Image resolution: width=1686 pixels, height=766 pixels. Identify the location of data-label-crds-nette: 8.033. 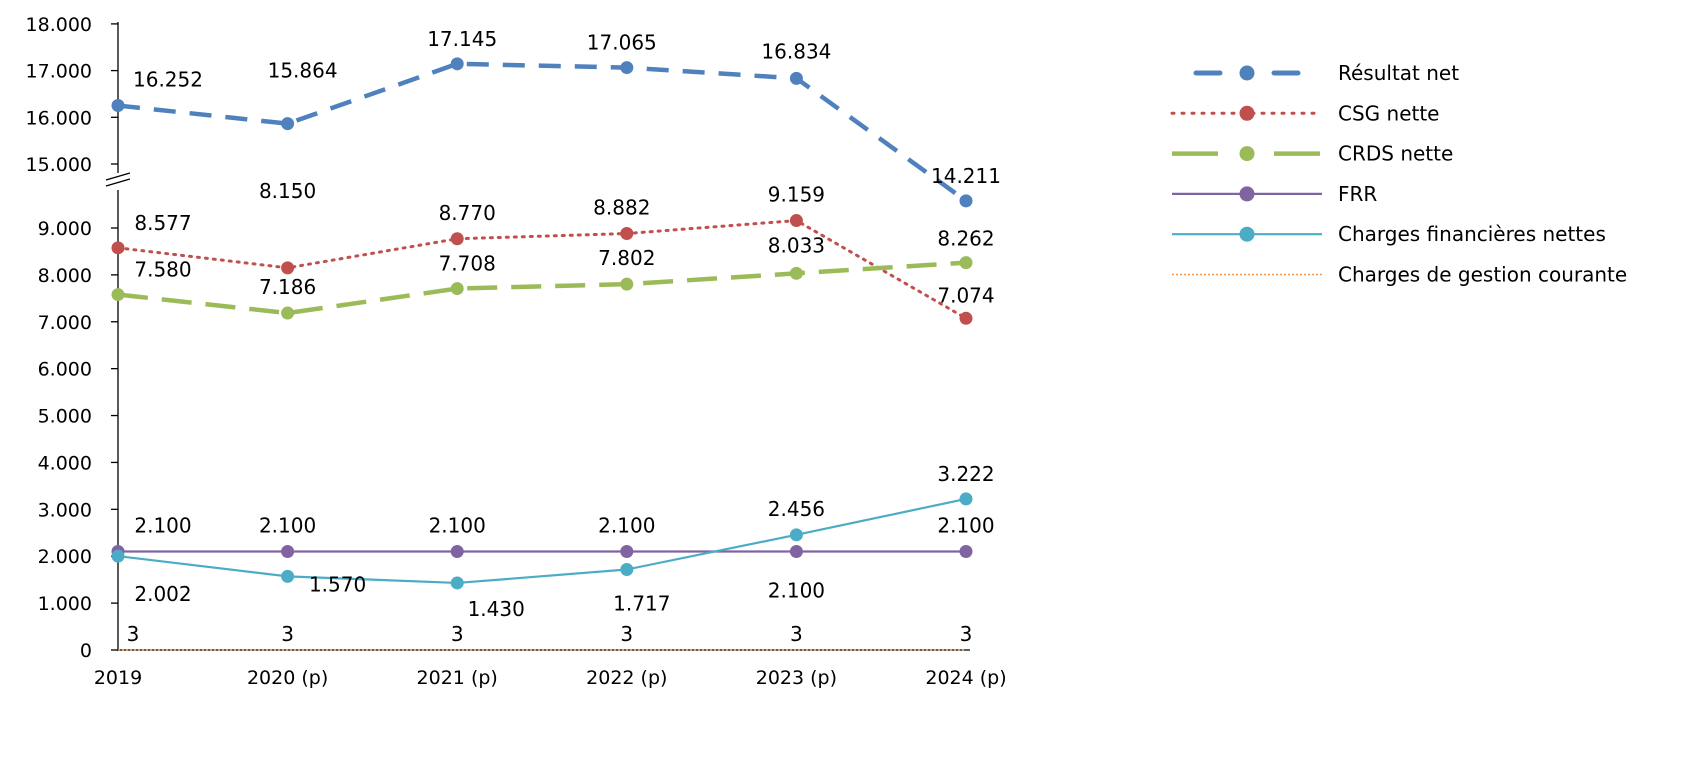
(796, 245).